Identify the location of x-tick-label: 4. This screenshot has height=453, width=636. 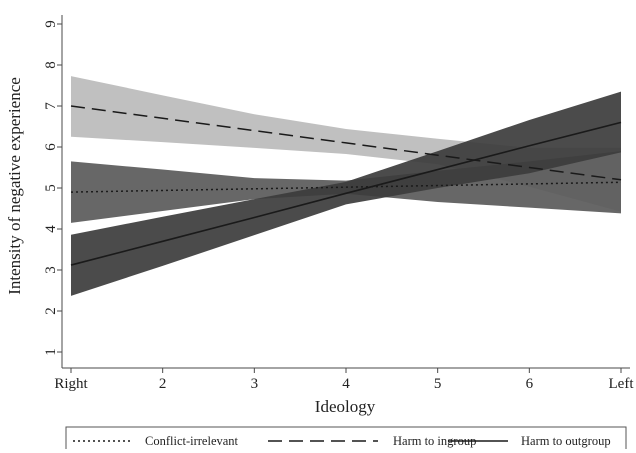
(346, 384).